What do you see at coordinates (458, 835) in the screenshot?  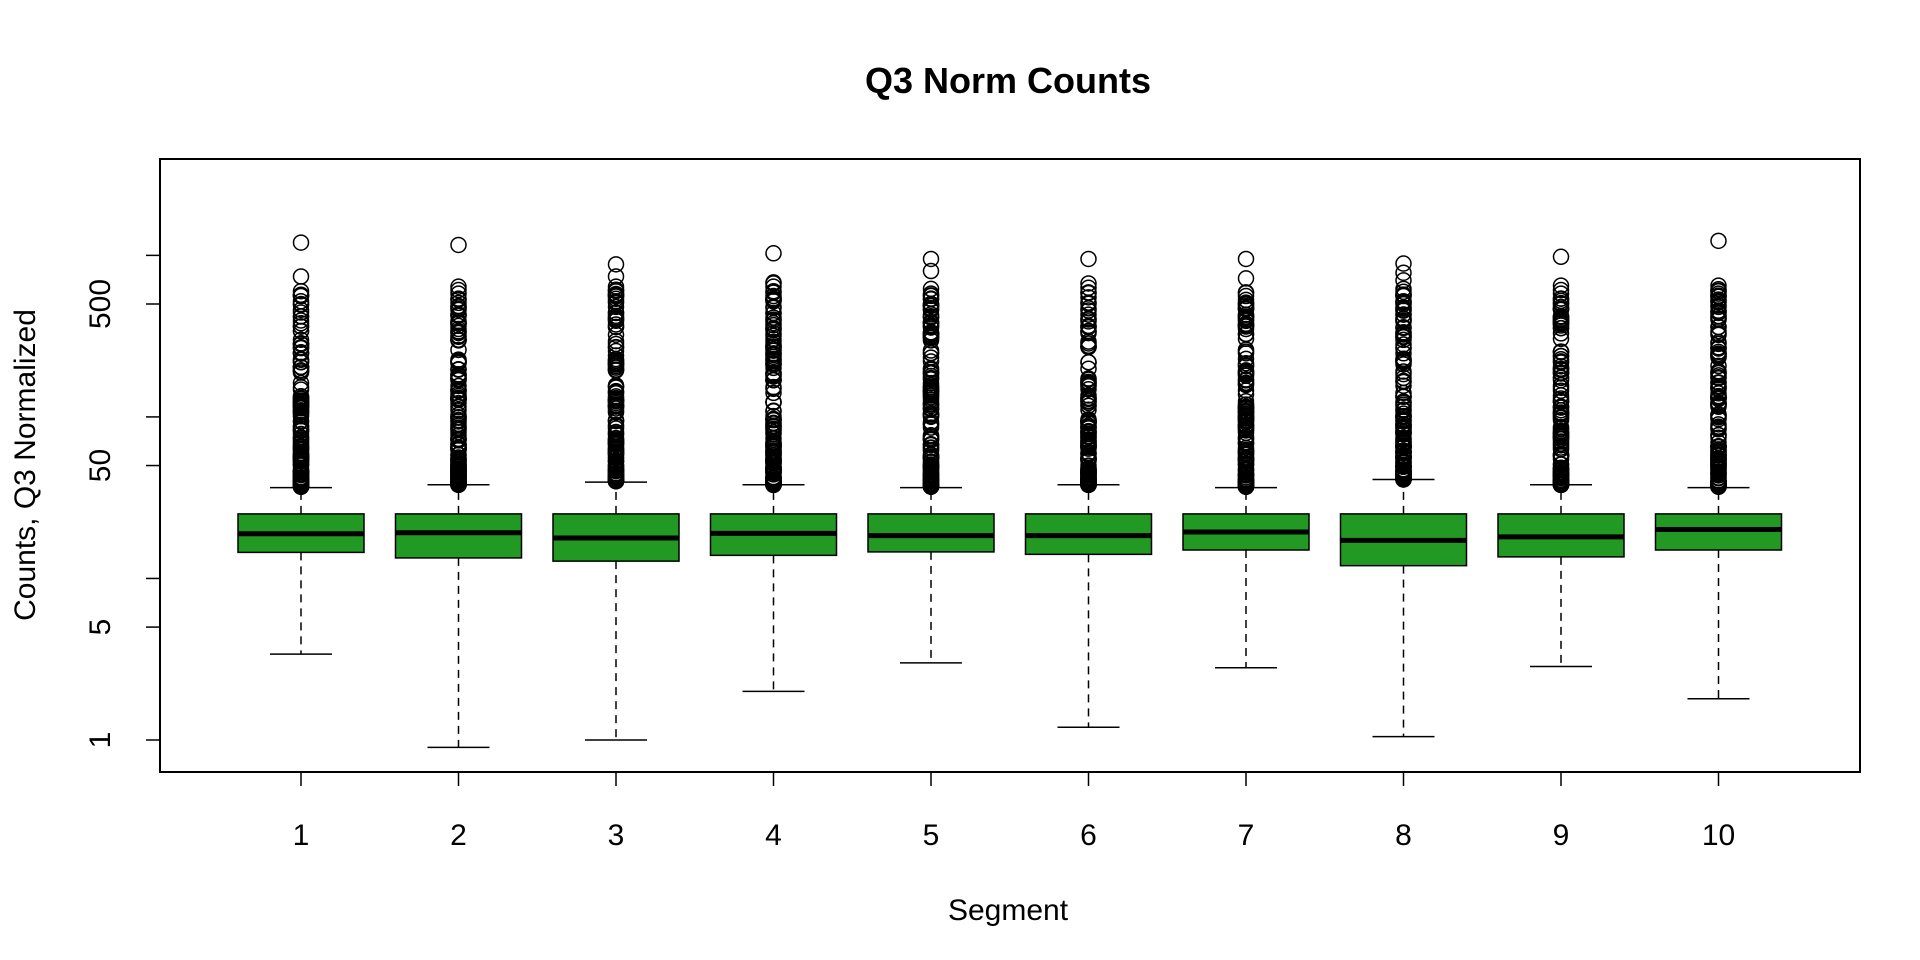 I see `x-tick-label: 2` at bounding box center [458, 835].